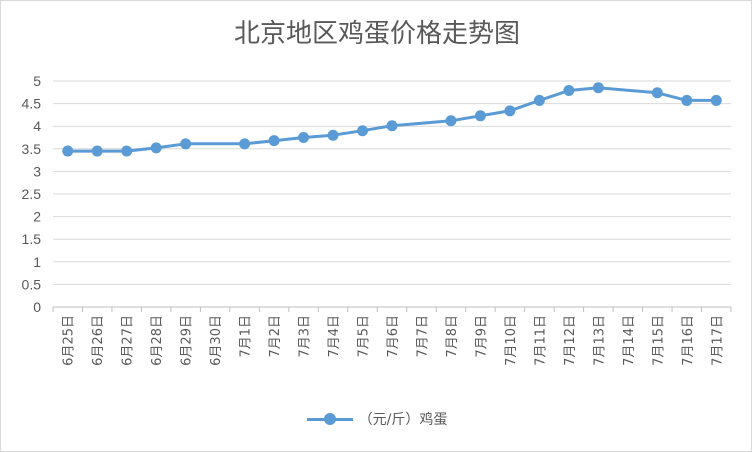 This screenshot has width=752, height=452. I want to click on series-line, so click(392, 119).